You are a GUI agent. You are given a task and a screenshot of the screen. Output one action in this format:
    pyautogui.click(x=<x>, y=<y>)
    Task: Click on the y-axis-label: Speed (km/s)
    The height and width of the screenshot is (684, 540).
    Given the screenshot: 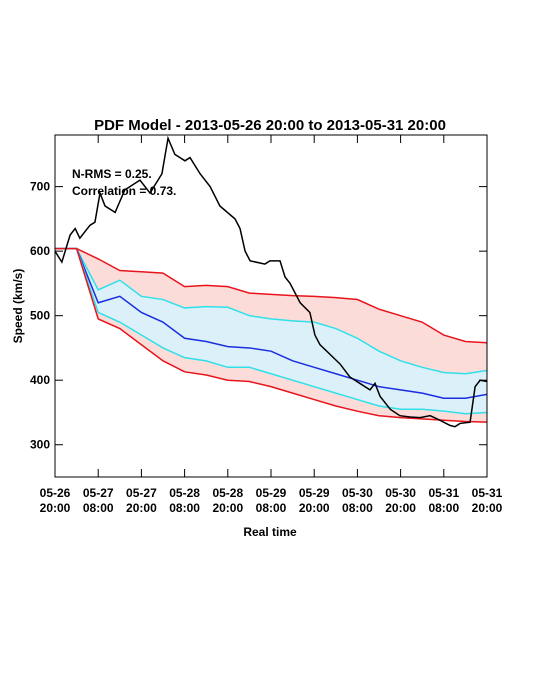 What is the action you would take?
    pyautogui.click(x=18, y=306)
    